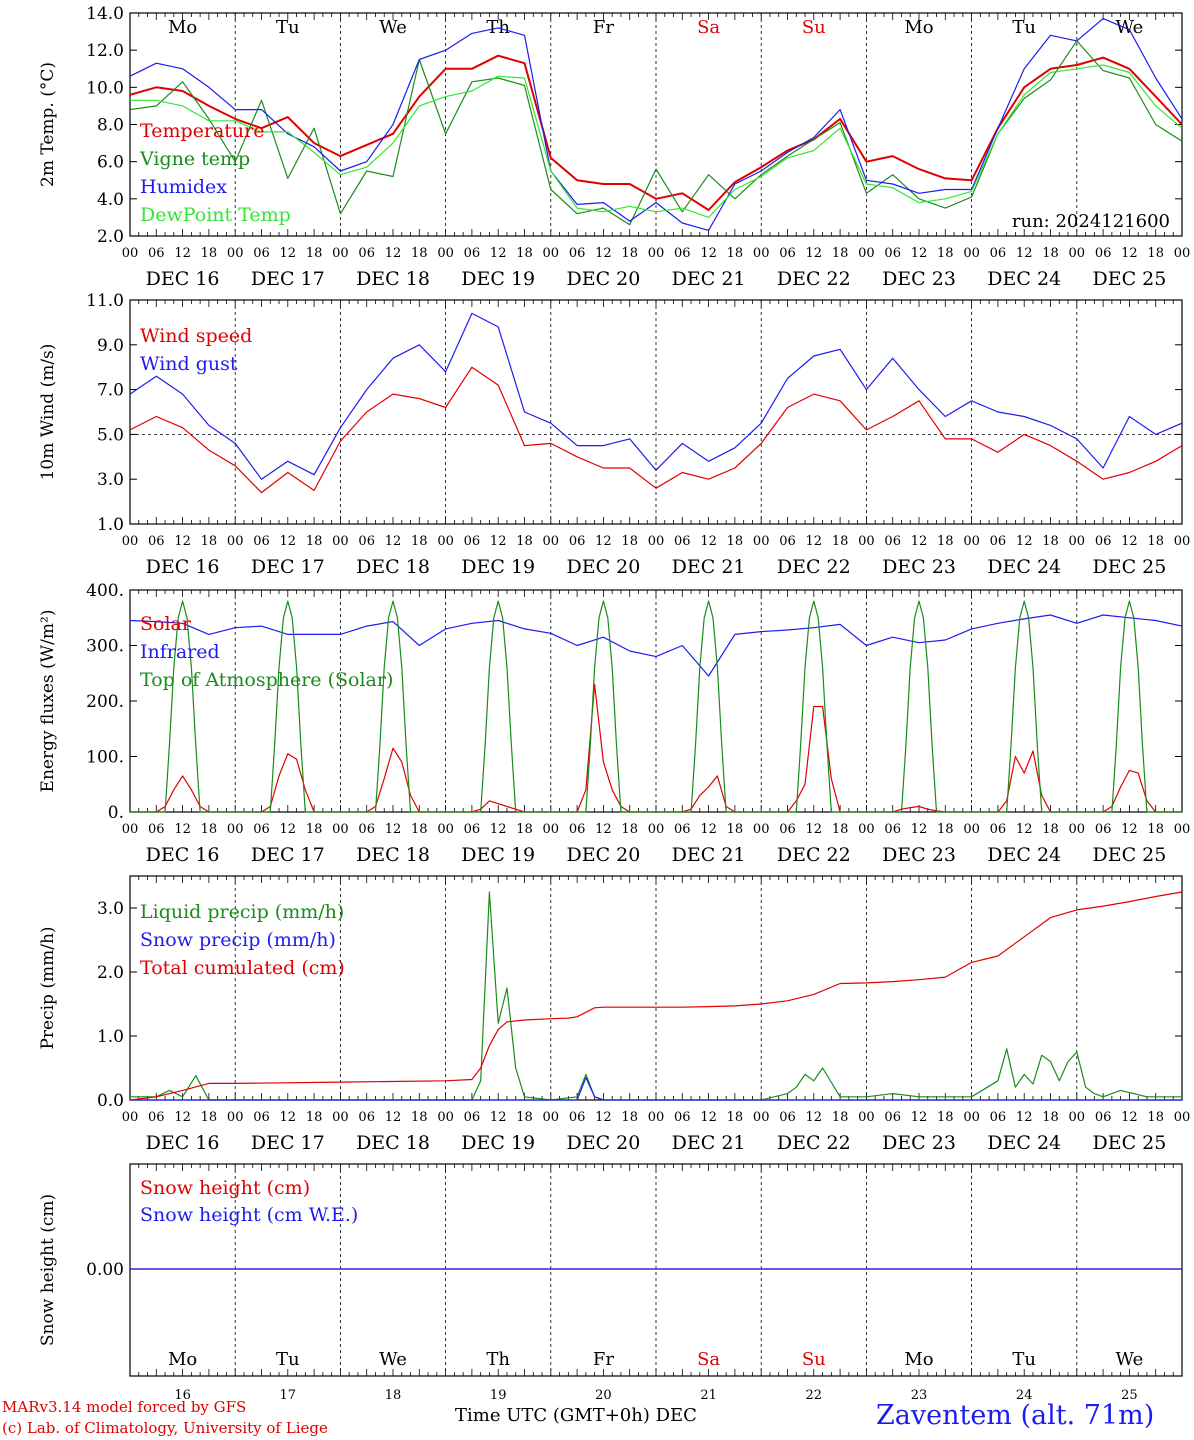  Describe the element at coordinates (1129, 1394) in the screenshot. I see `day-number-label: 25` at that location.